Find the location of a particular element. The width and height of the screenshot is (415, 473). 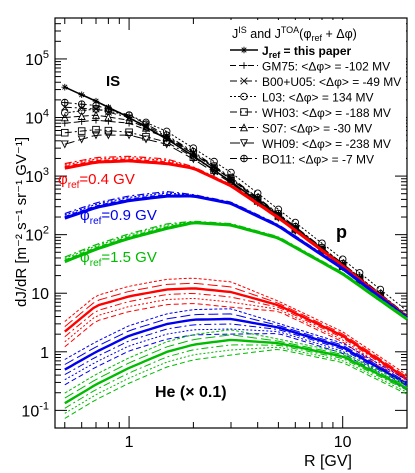

text-span: + Δφ) is located at coordinates (339, 34).